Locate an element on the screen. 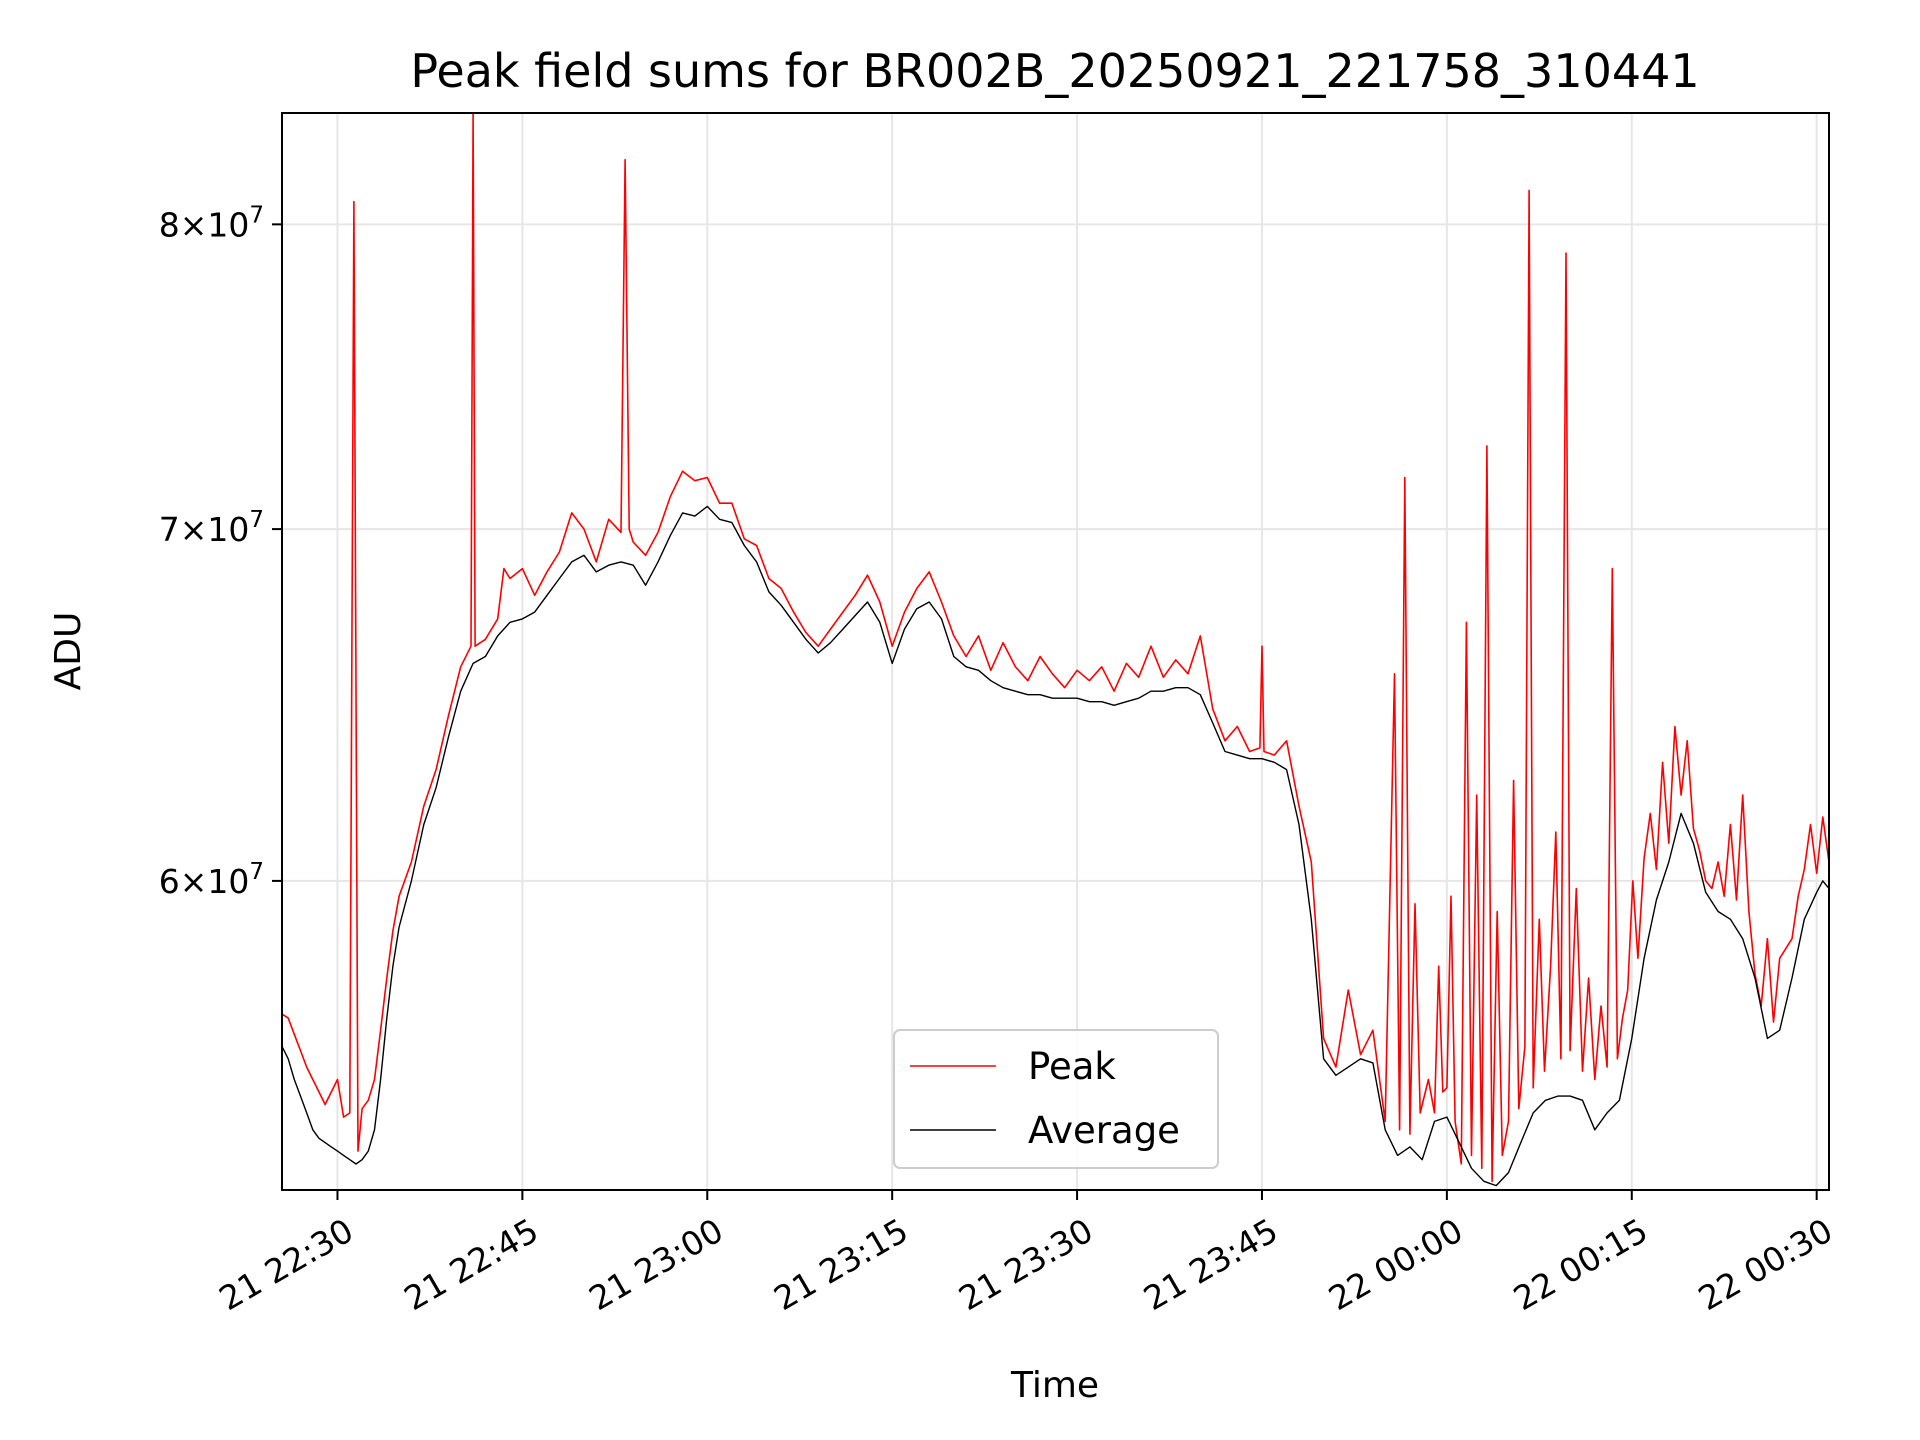 Image resolution: width=1920 pixels, height=1440 pixels. y-tick-label: 7×107 is located at coordinates (211, 528).